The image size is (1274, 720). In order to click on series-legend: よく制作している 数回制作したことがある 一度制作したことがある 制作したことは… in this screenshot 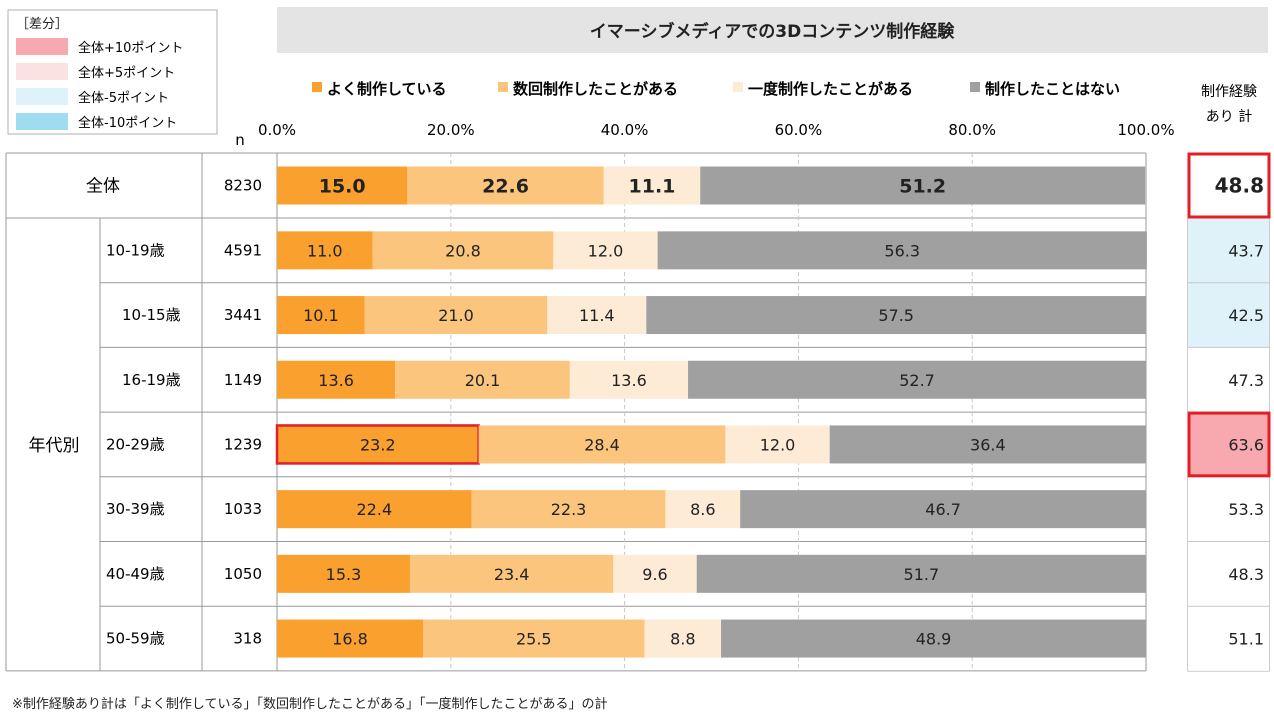, I will do `click(716, 89)`.